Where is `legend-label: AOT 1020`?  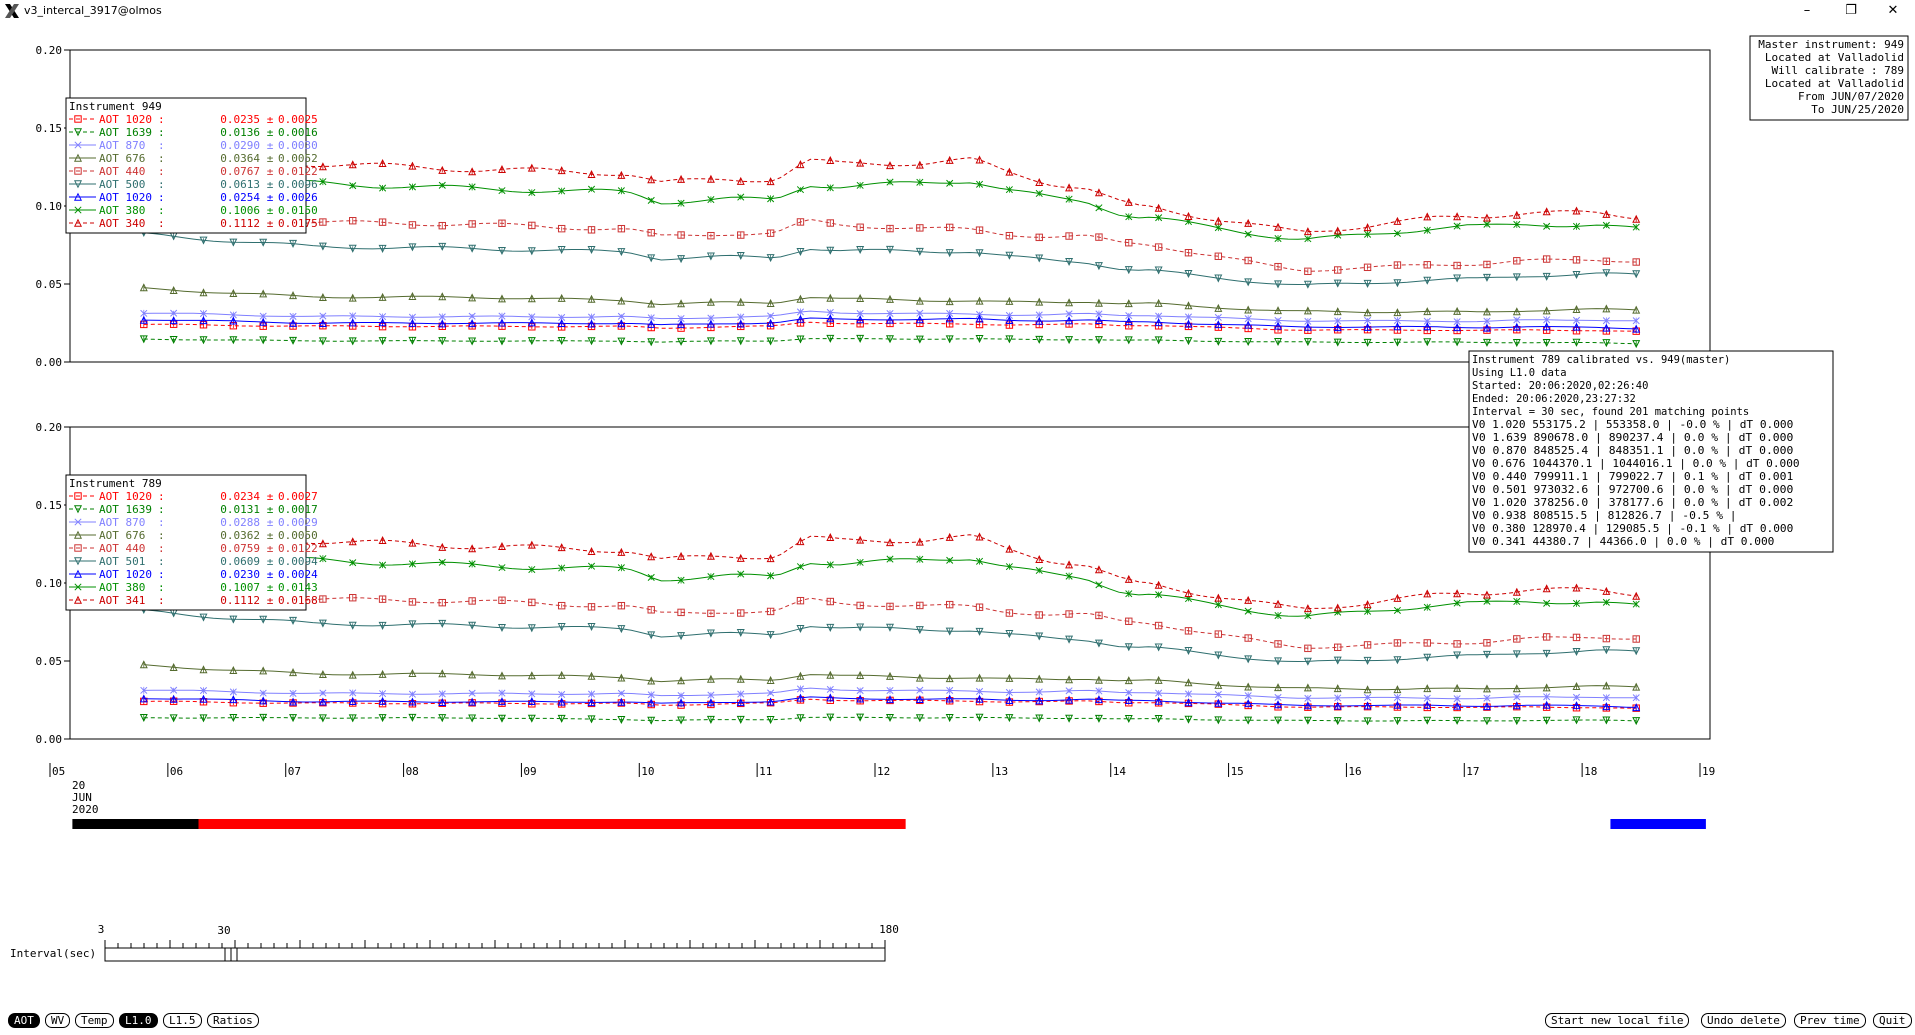
legend-label: AOT 1020 is located at coordinates (125, 496).